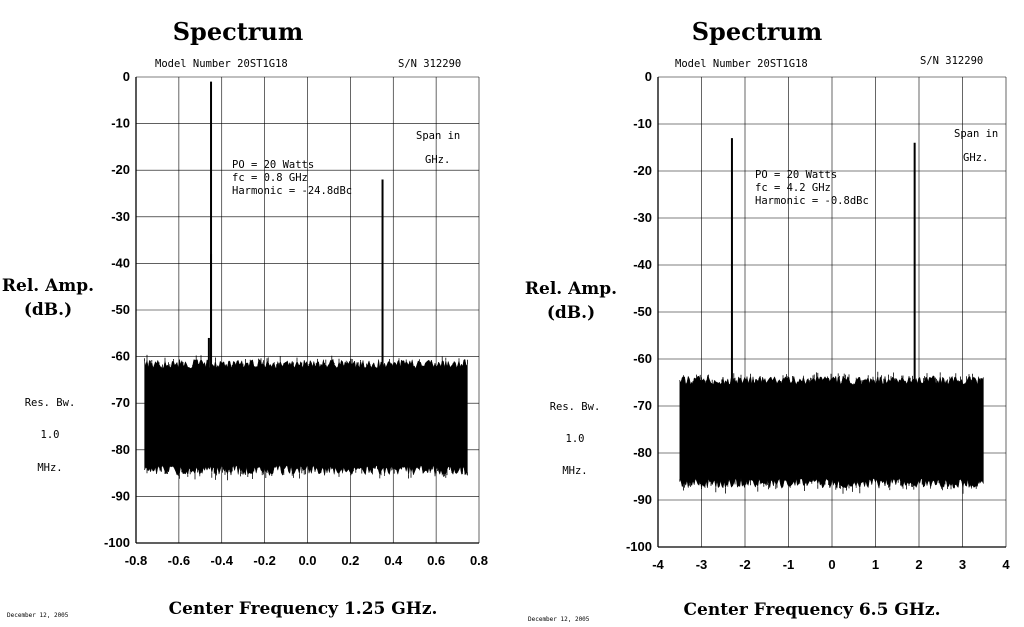 The height and width of the screenshot is (627, 1024). I want to click on annotation-line2: fc = 0.8 GHz, so click(270, 178).